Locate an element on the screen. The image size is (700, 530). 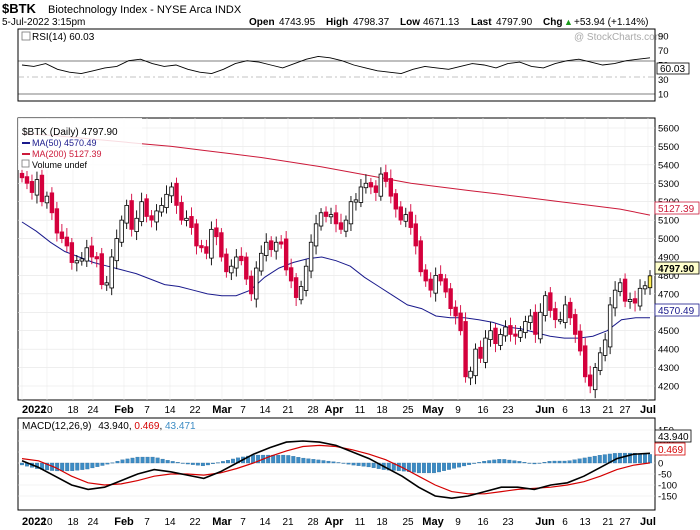
macd-legend-prefix: MACD(12,26,9) is located at coordinates (56, 426).